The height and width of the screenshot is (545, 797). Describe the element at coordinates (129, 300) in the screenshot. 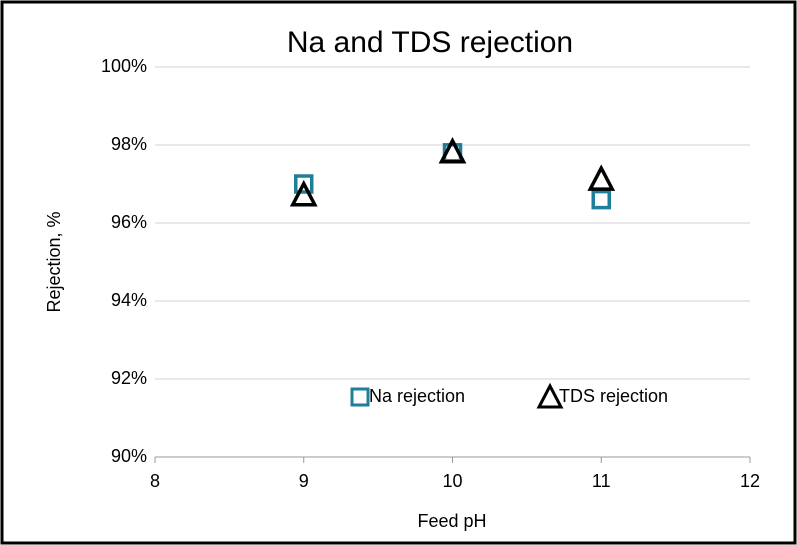

I see `y-tick-label: 94%` at that location.